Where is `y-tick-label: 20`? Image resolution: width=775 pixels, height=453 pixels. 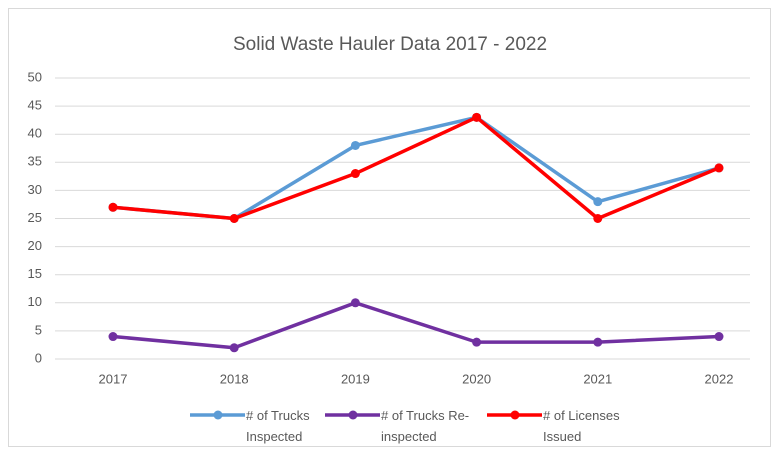 y-tick-label: 20 is located at coordinates (35, 245).